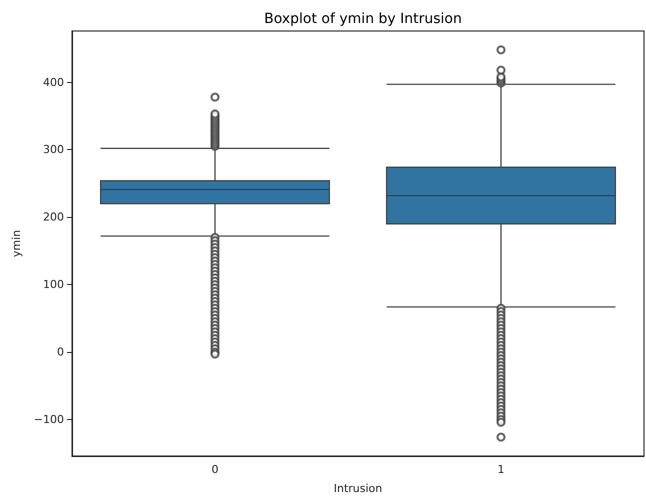  I want to click on chart-title: Boxplot of ymin by Intrusion, so click(363, 19).